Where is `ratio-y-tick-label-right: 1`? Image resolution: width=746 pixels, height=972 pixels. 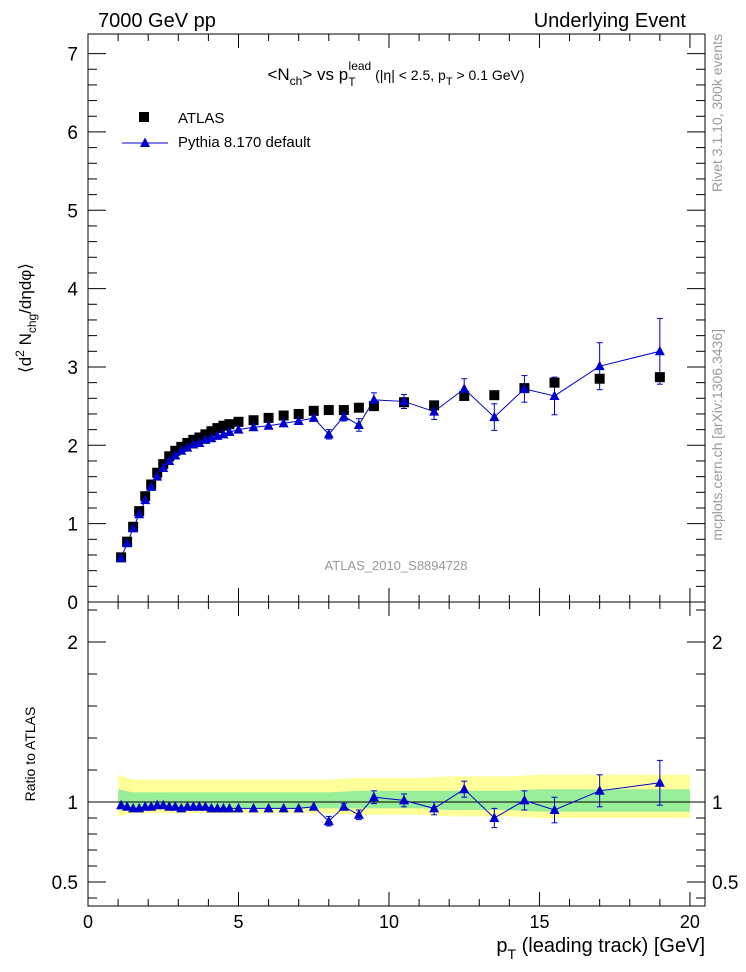 ratio-y-tick-label-right: 1 is located at coordinates (717, 803).